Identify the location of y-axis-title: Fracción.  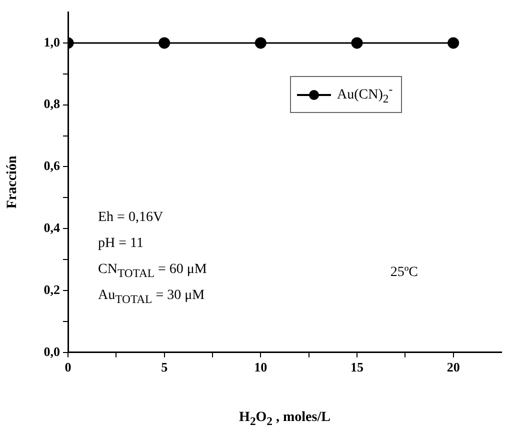
(12, 182).